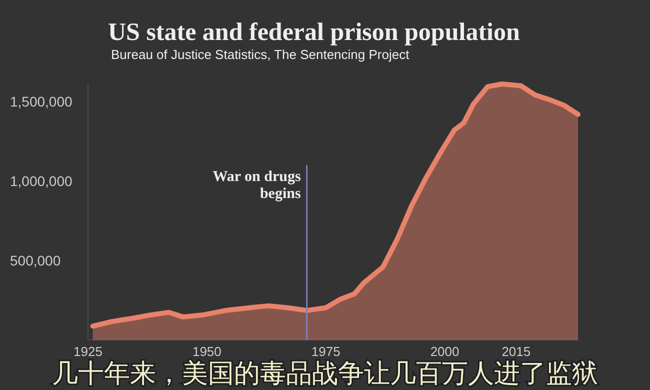 This screenshot has width=650, height=390. Describe the element at coordinates (207, 351) in the screenshot. I see `x-tick-label: 1950` at that location.